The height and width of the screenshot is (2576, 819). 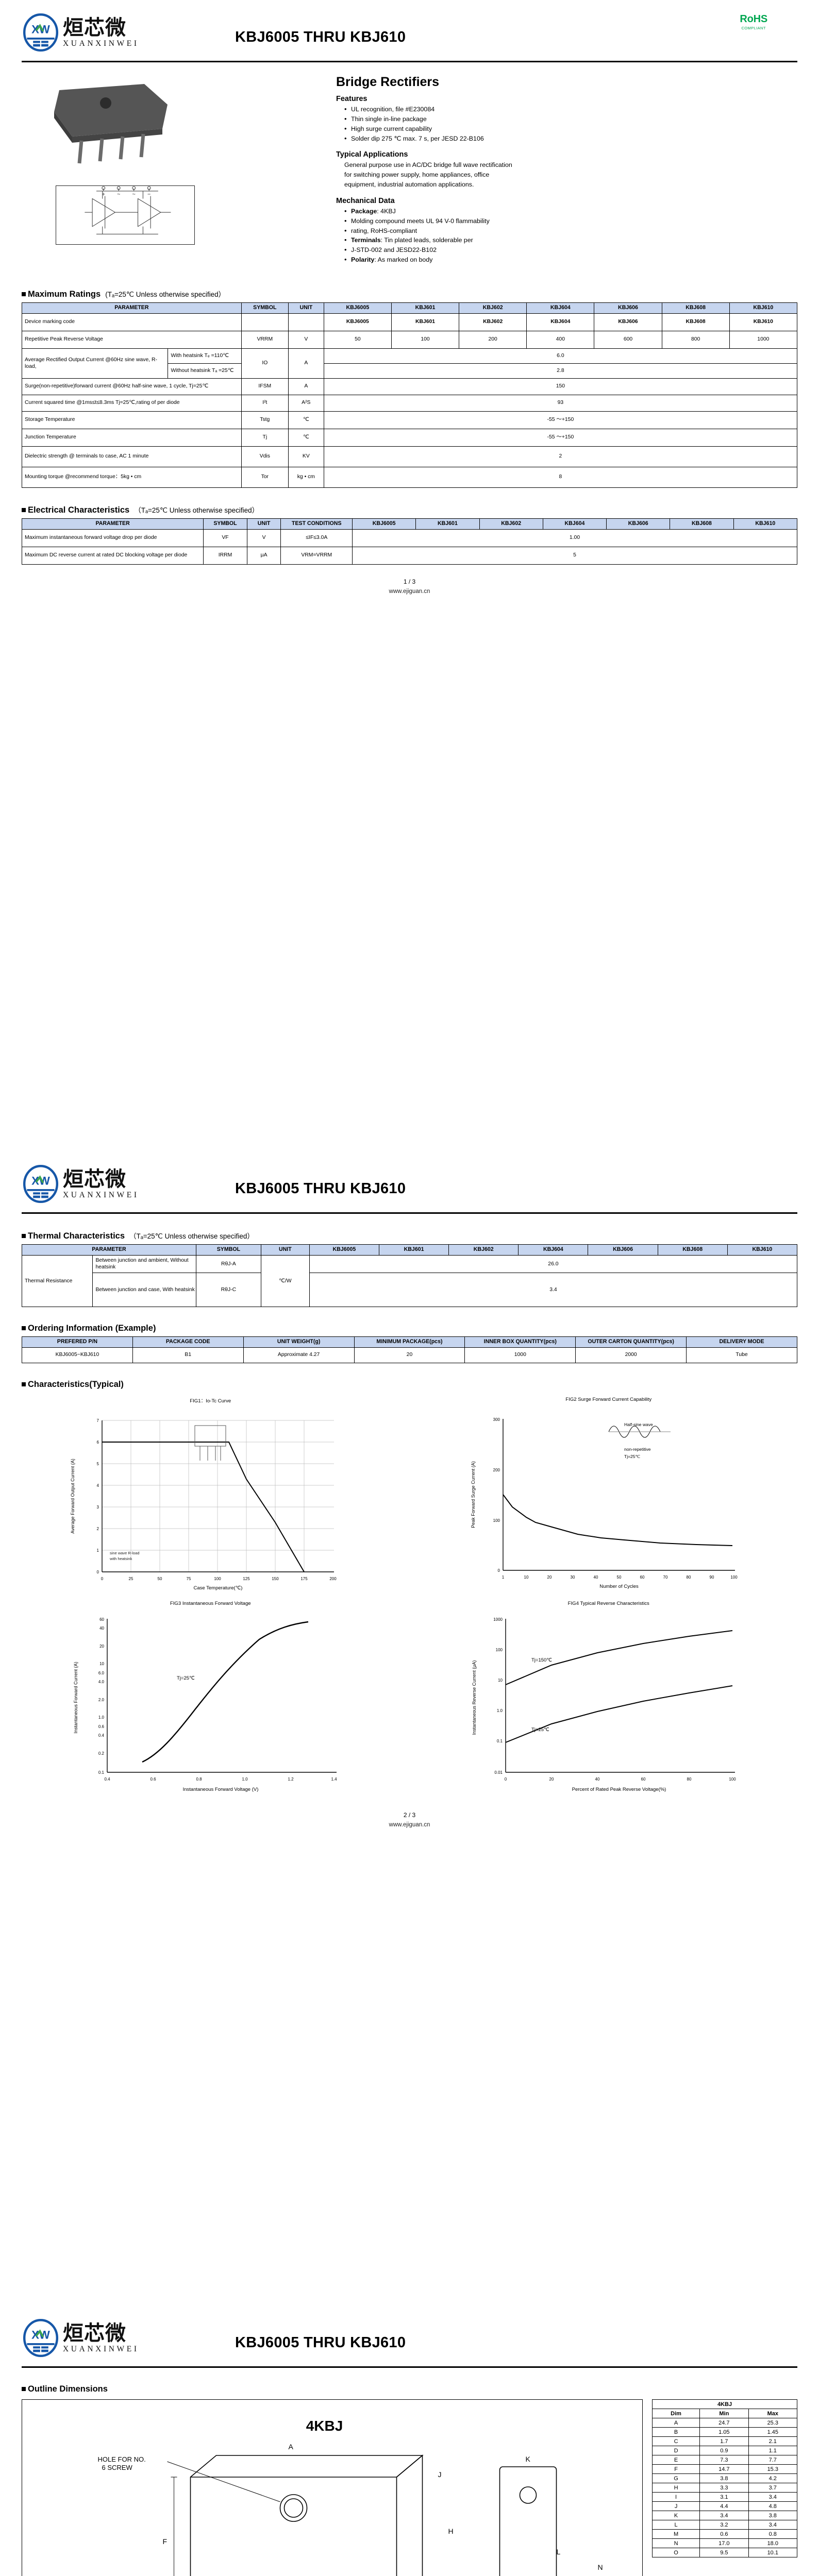 What do you see at coordinates (500, 1680) in the screenshot?
I see `svg-text: 10` at bounding box center [500, 1680].